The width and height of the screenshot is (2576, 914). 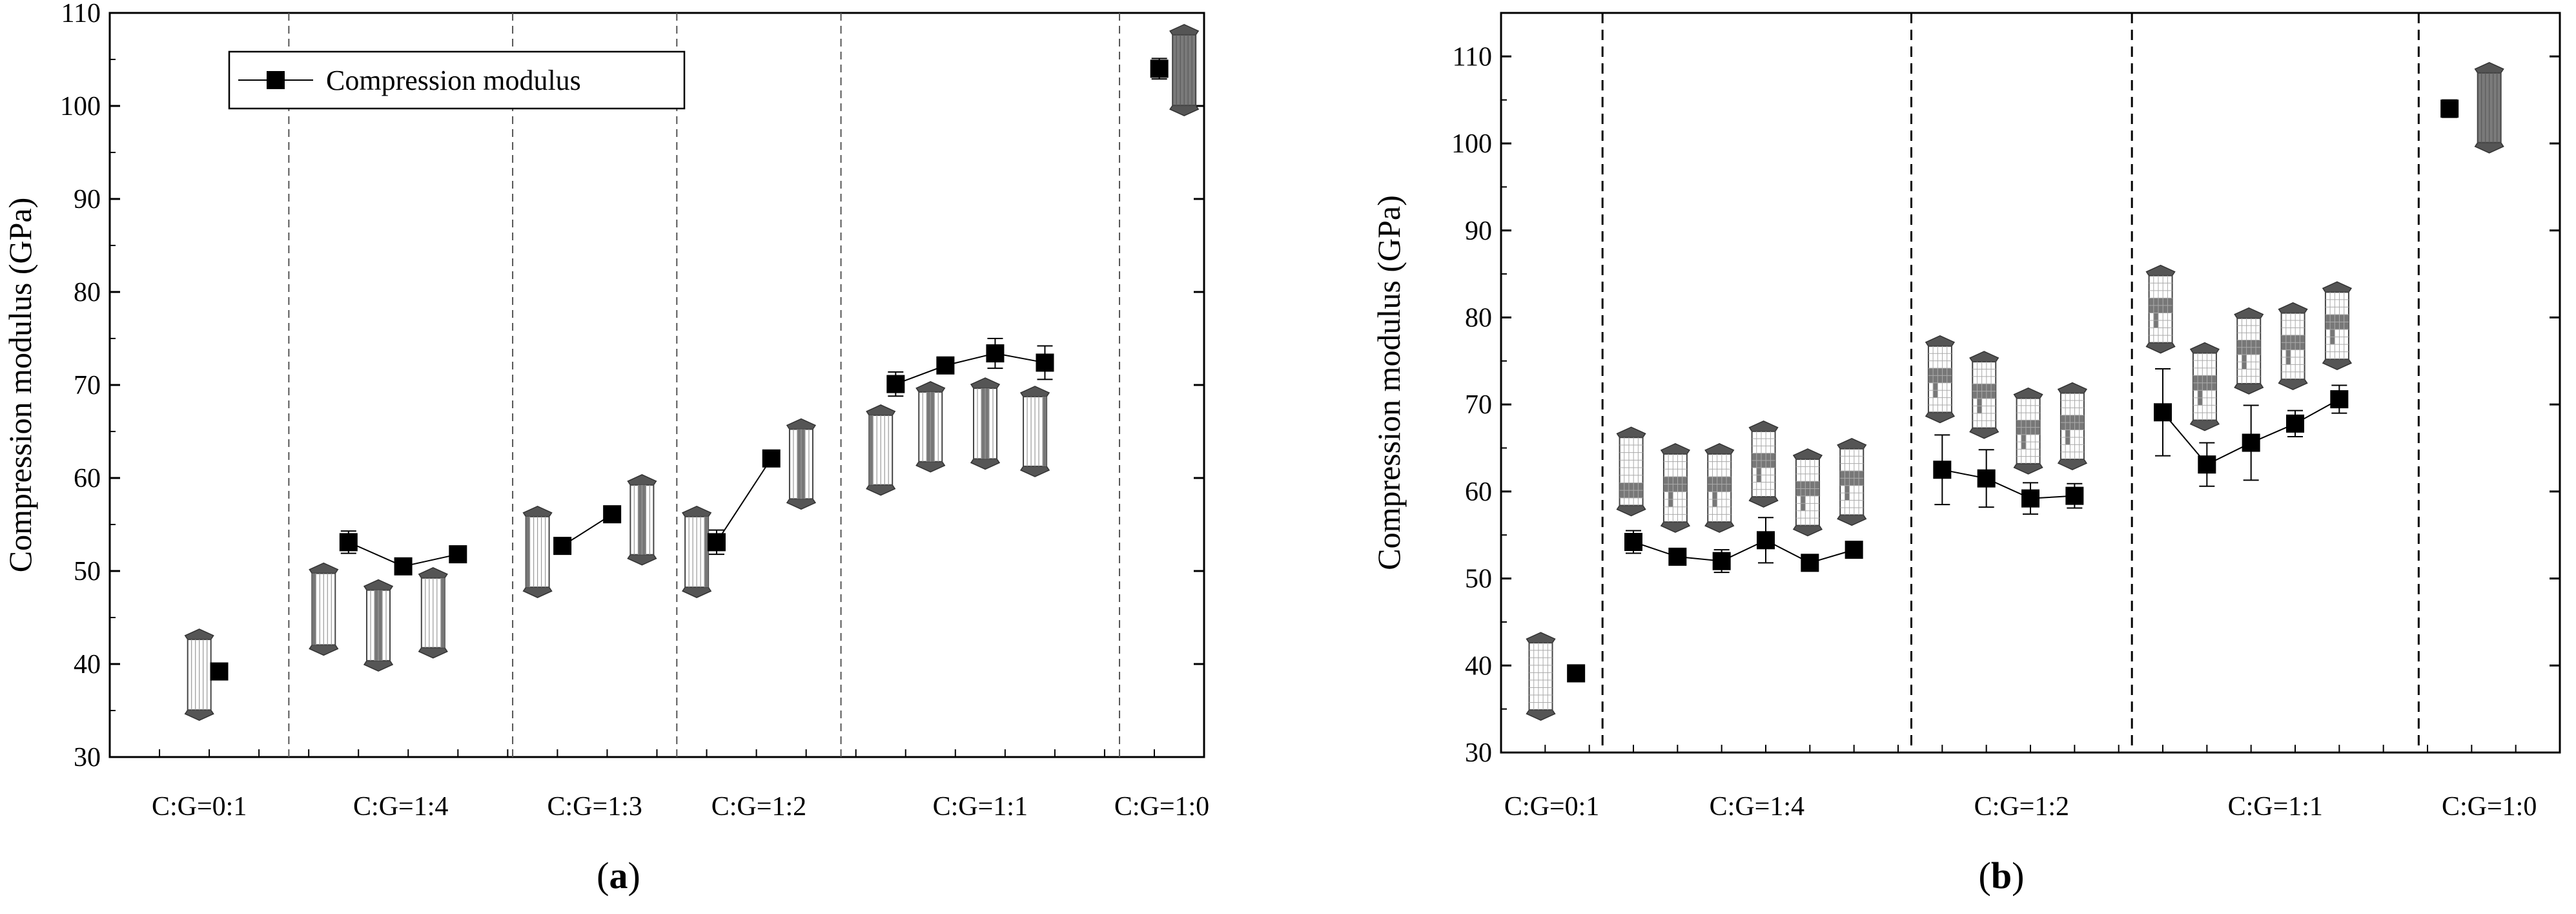 I want to click on category-label: C:G=0:1, so click(x=199, y=807).